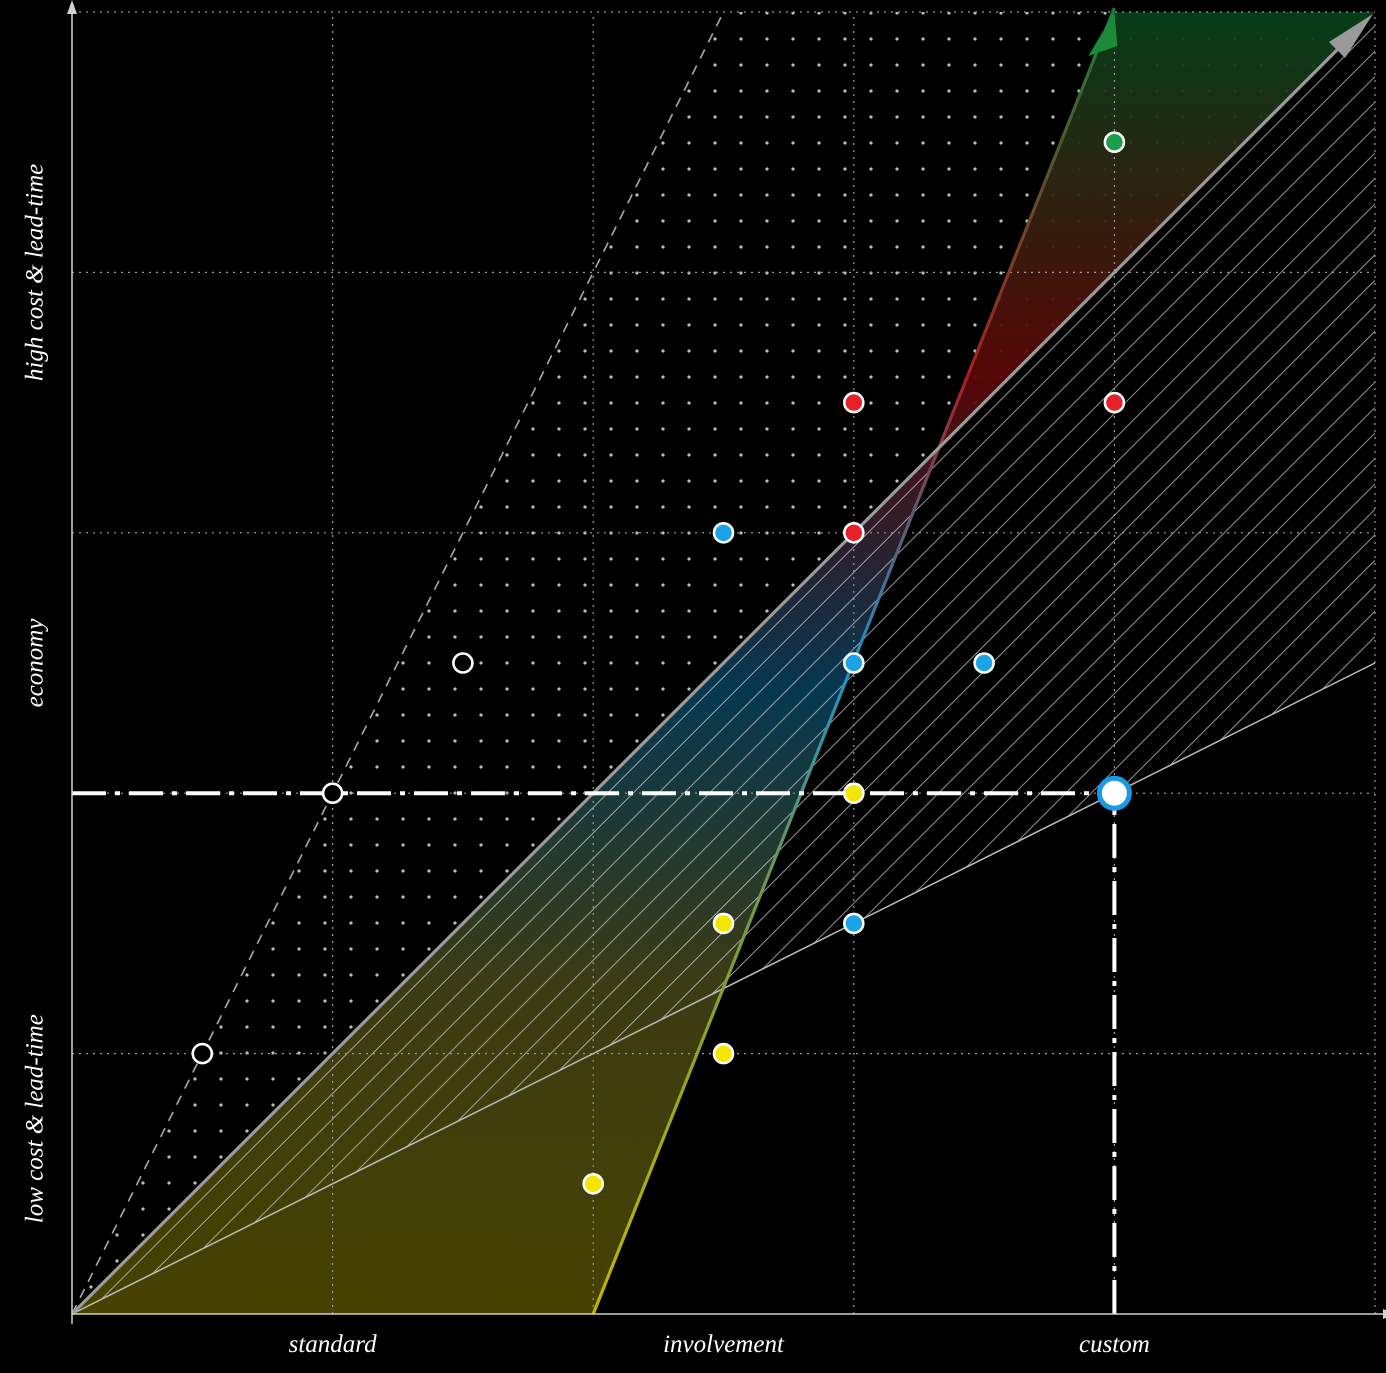 The width and height of the screenshot is (1386, 1373). Describe the element at coordinates (35, 272) in the screenshot. I see `y-tick-label: high cost & lead-time` at that location.